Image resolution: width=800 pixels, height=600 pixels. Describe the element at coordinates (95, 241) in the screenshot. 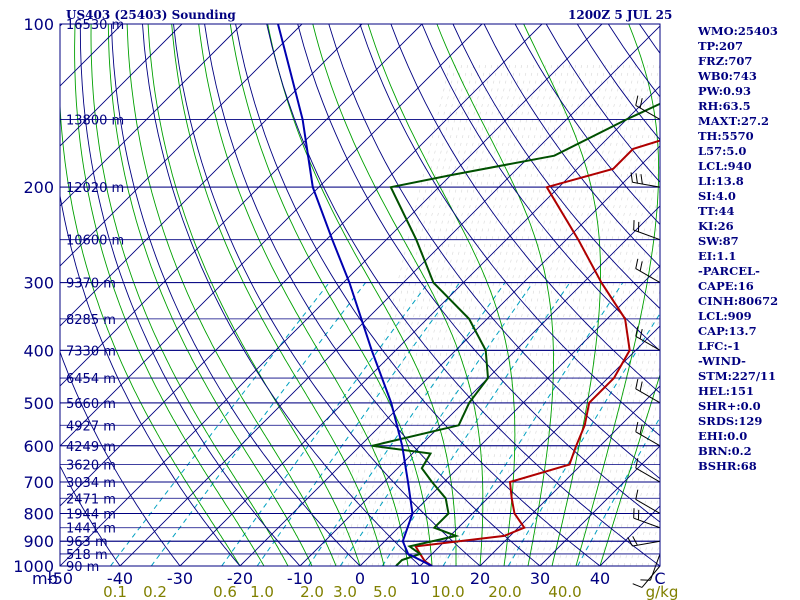

I see `height-label: 10600 m` at that location.